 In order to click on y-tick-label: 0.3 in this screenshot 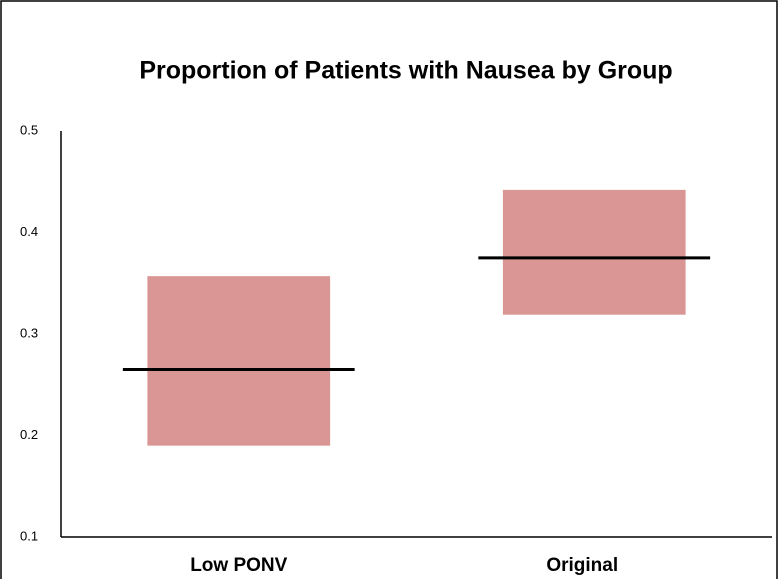, I will do `click(29, 332)`.